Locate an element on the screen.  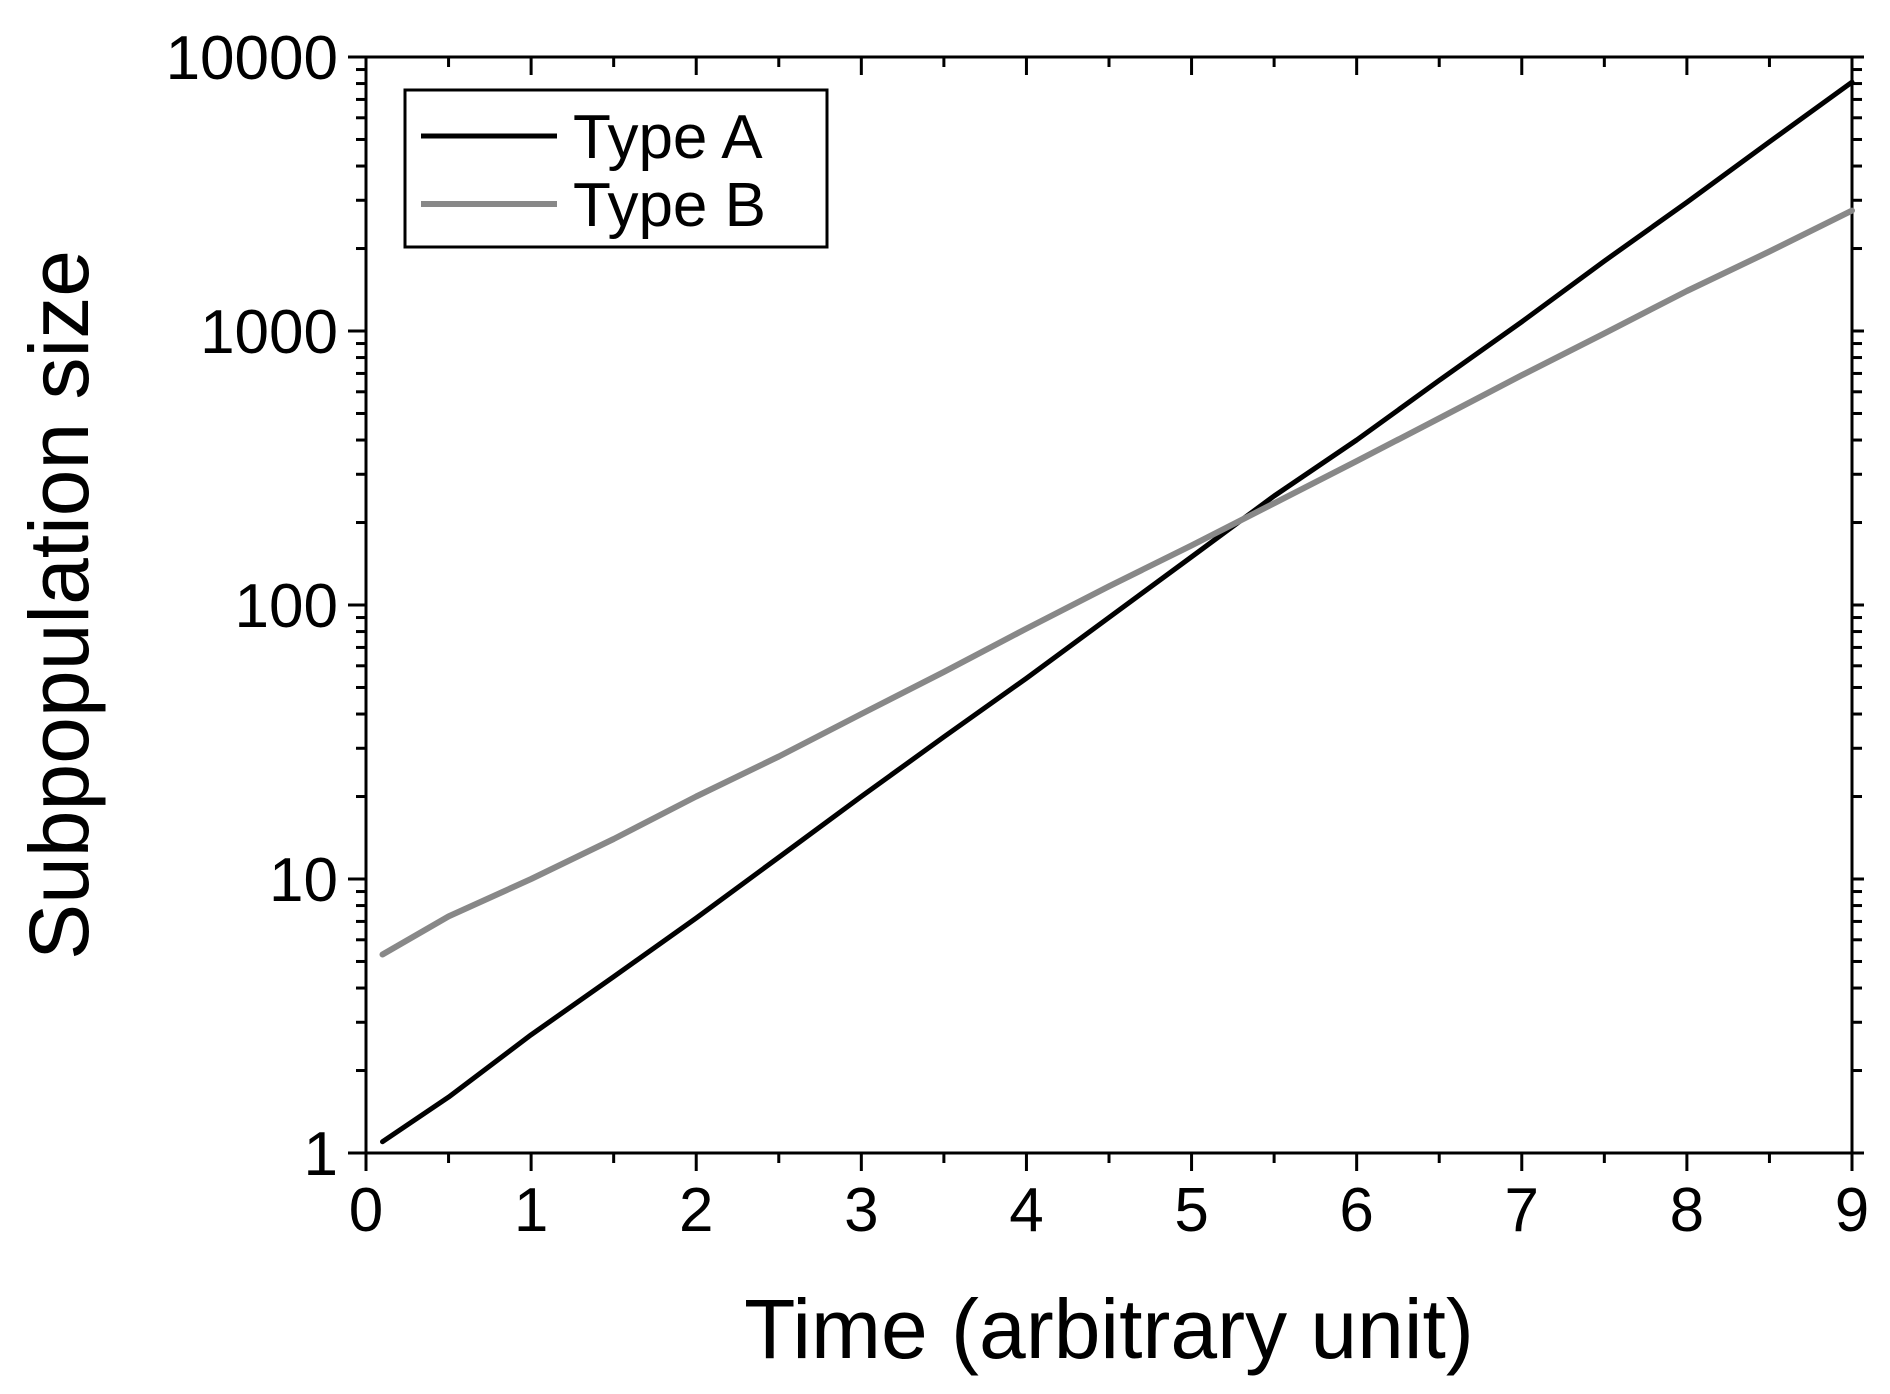
x-tick-label: 1 is located at coordinates (531, 1210).